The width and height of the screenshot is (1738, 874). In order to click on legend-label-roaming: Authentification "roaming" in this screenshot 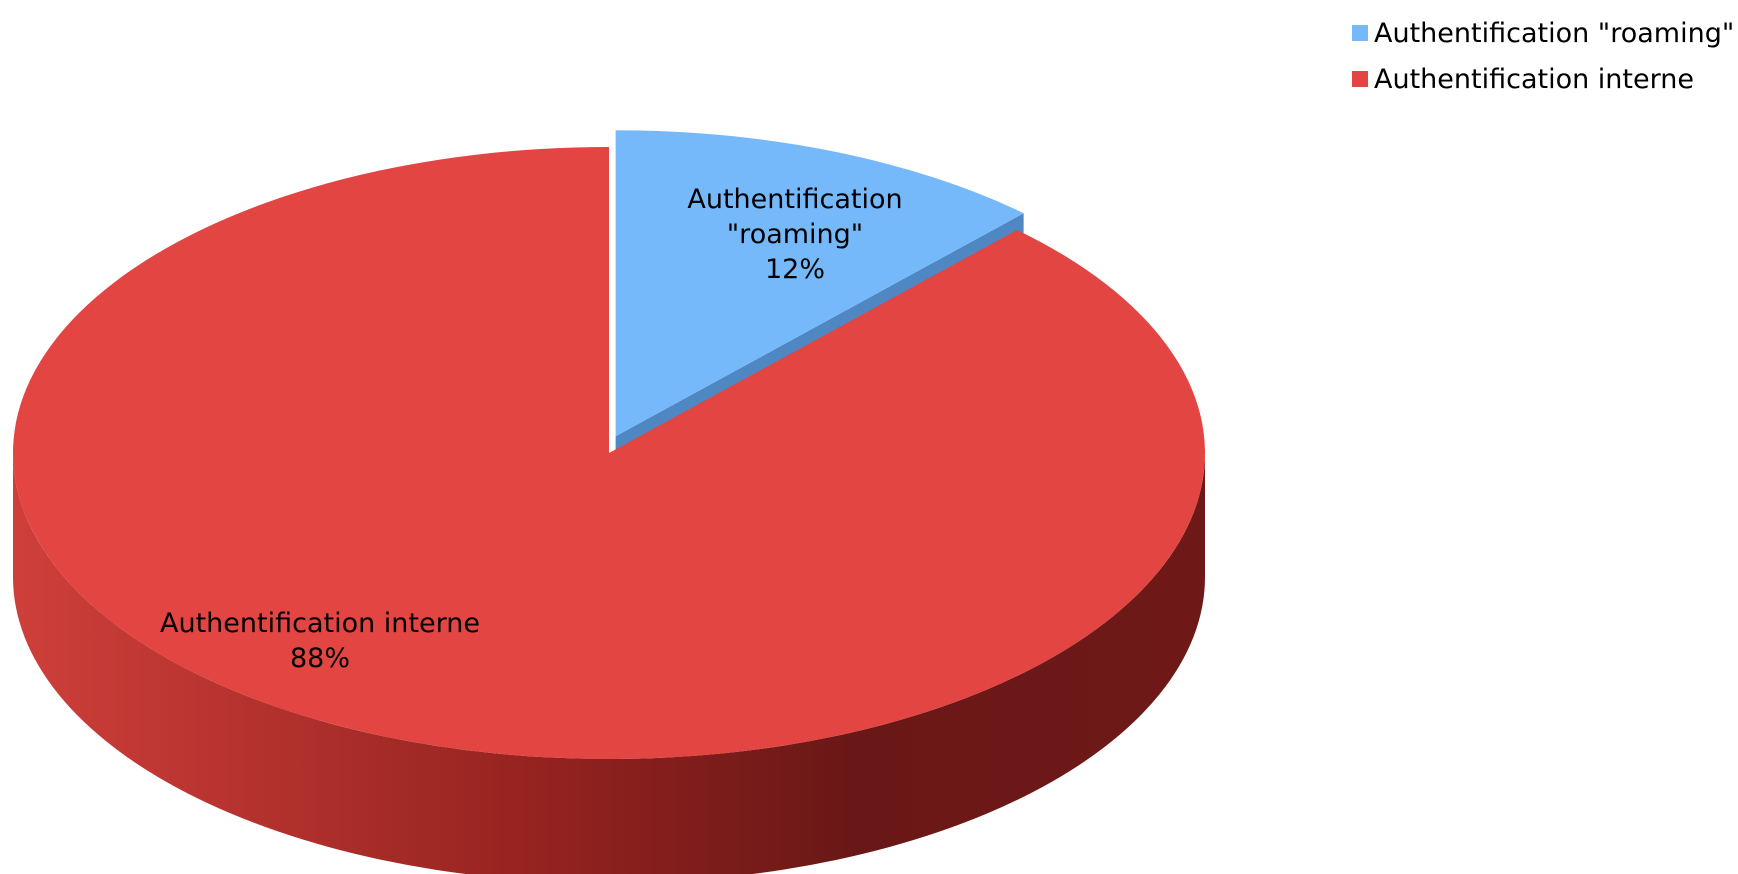, I will do `click(1554, 33)`.